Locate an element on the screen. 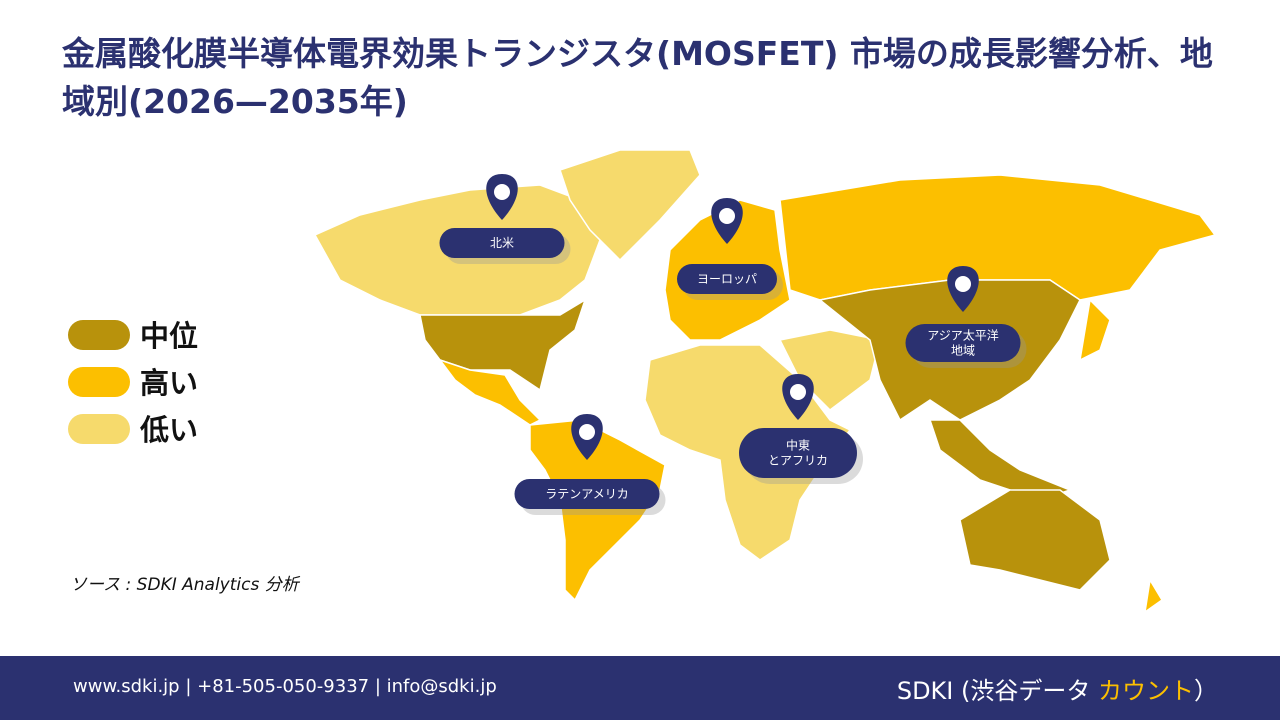  legend-label: 中位 is located at coordinates (169, 336).